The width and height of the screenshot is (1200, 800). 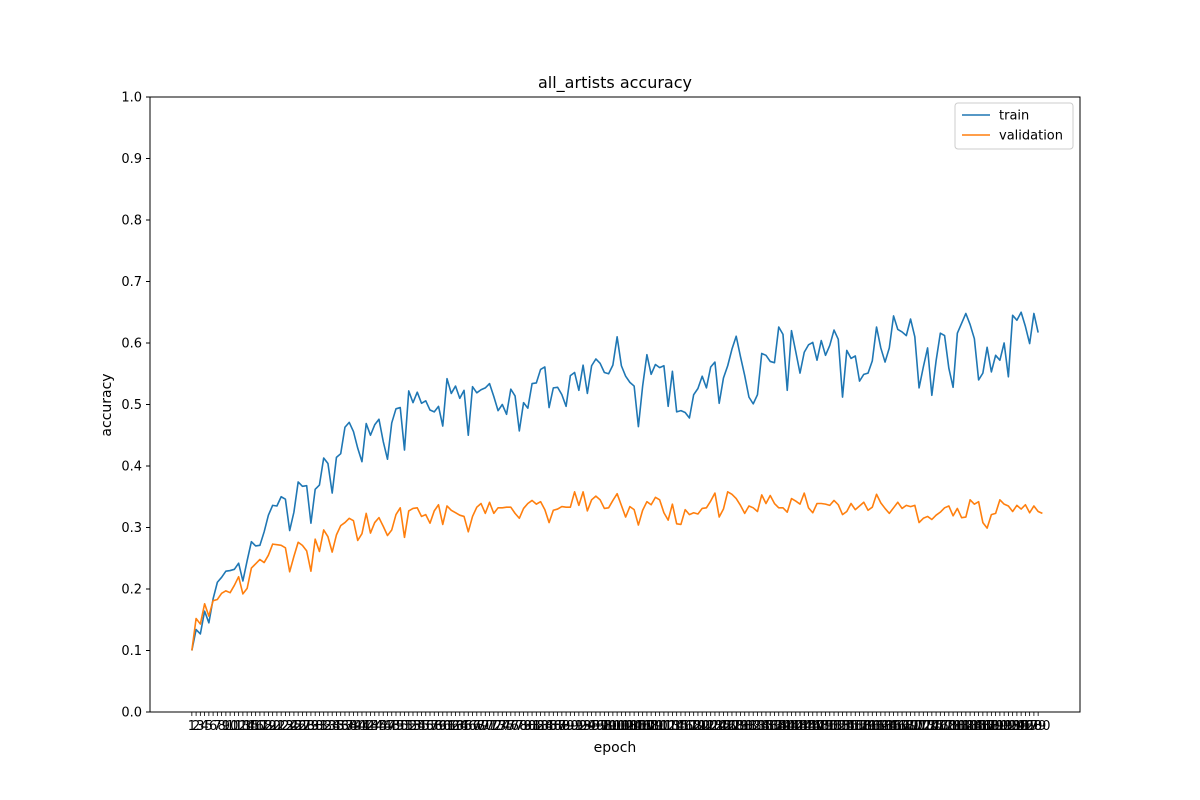 I want to click on x-tick-label: 10, so click(x=230, y=726).